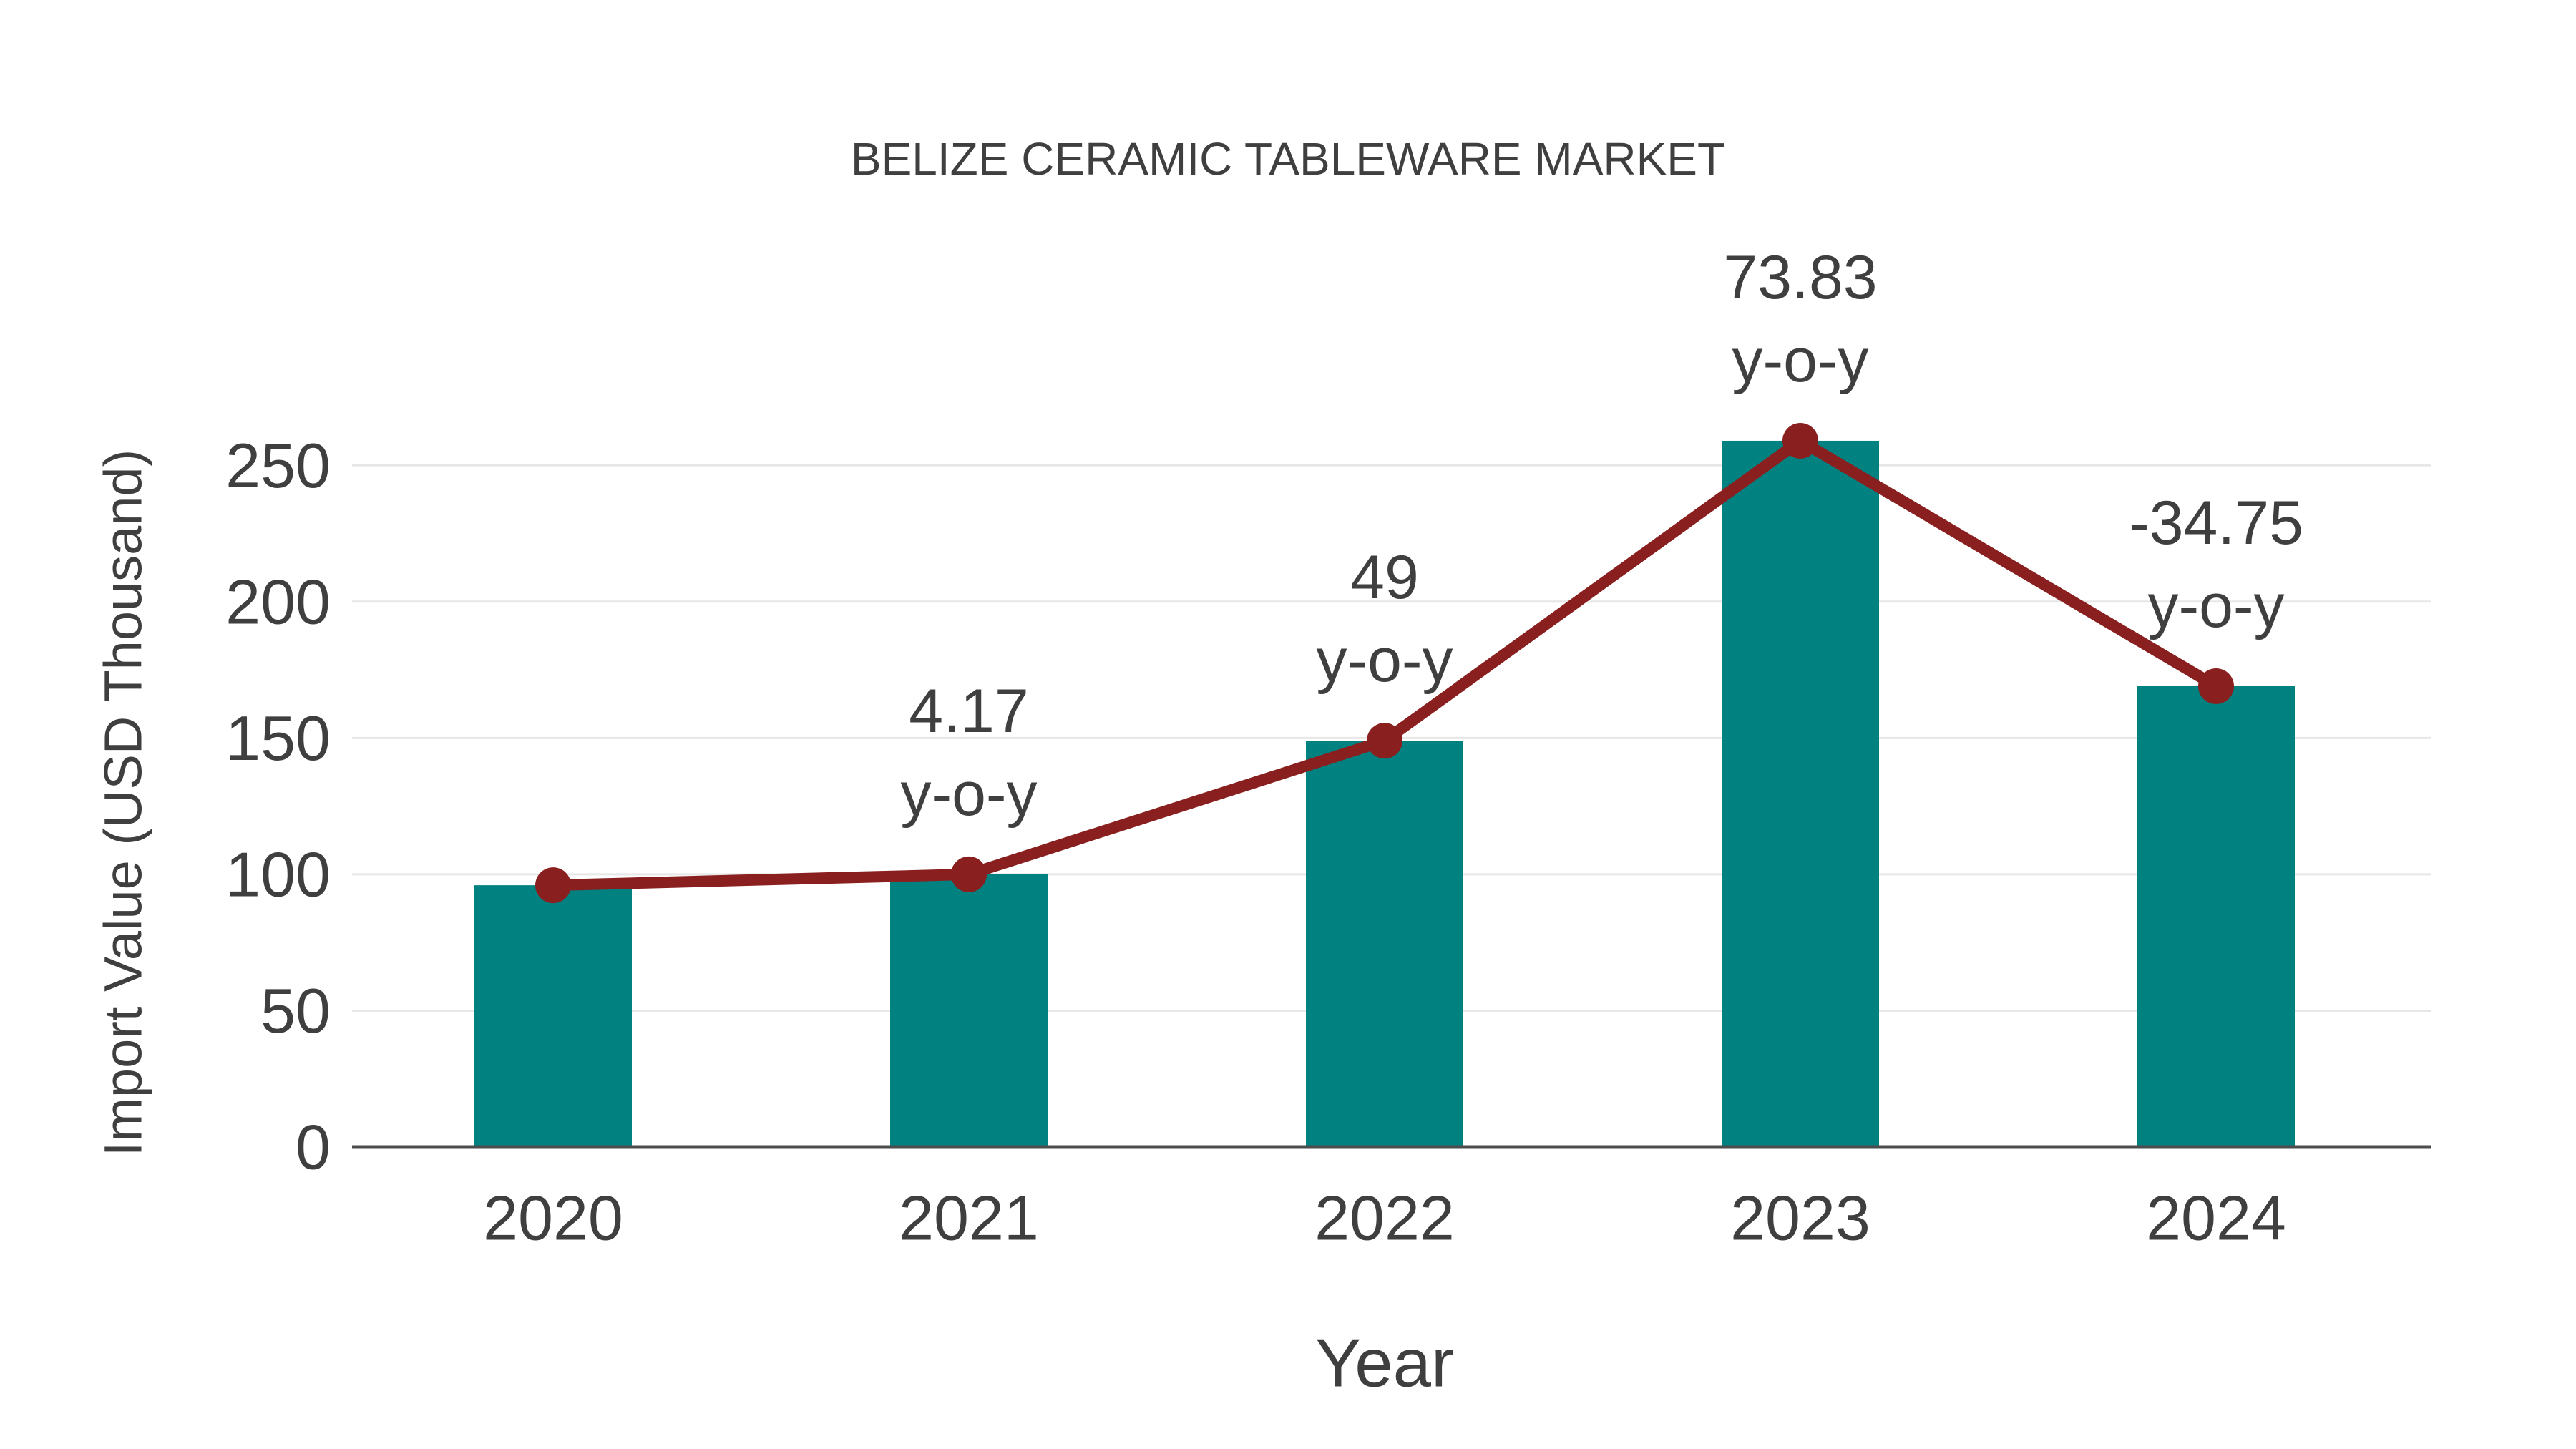 The image size is (2576, 1449). I want to click on x-tick-label-2022: 2022, so click(1384, 1218).